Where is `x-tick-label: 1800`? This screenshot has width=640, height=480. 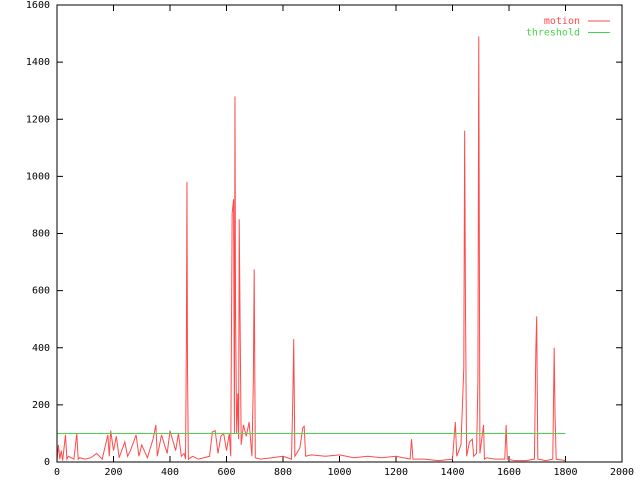
x-tick-label: 1800 is located at coordinates (565, 472).